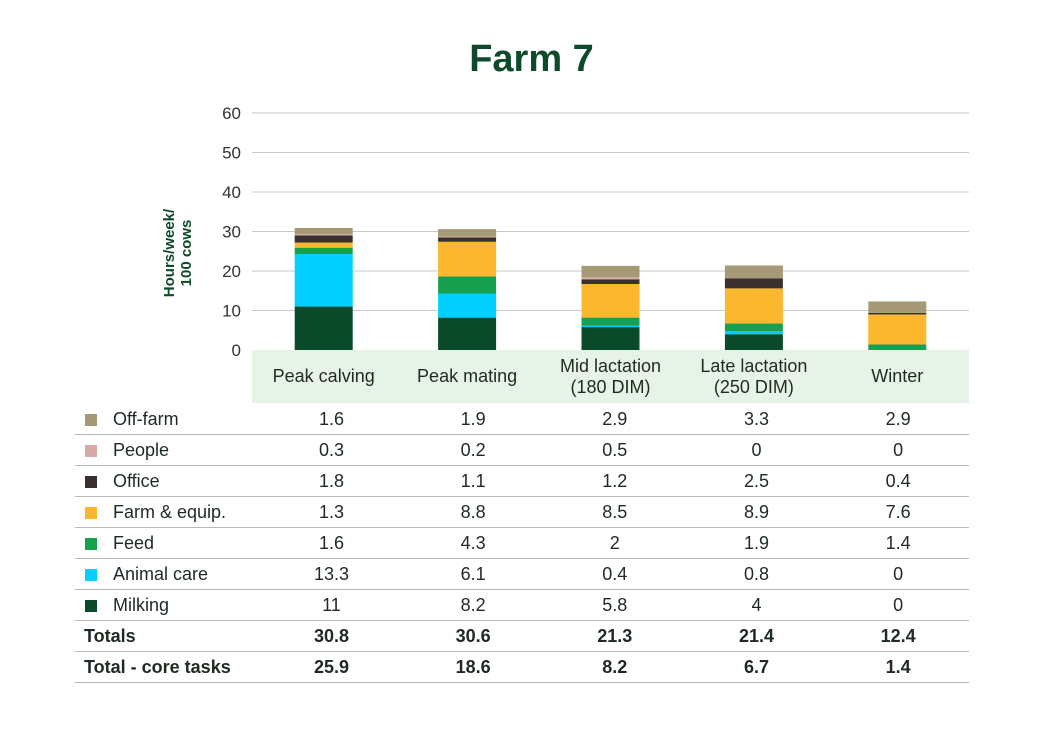 Image resolution: width=1063 pixels, height=750 pixels. Describe the element at coordinates (231, 192) in the screenshot. I see `y-tick-label: 40` at that location.